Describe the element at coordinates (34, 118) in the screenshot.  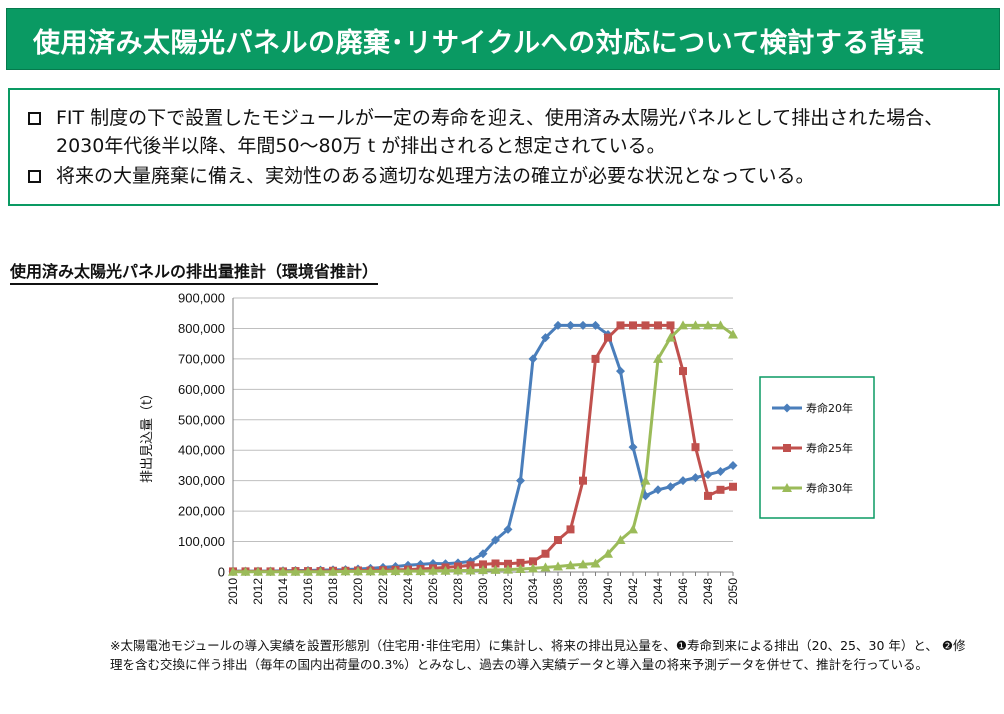
I see `square-bullet-icon` at that location.